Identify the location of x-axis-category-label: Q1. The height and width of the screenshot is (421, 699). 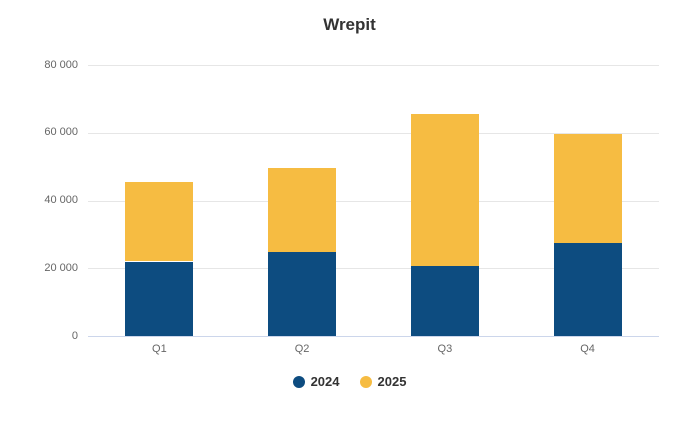
(159, 349).